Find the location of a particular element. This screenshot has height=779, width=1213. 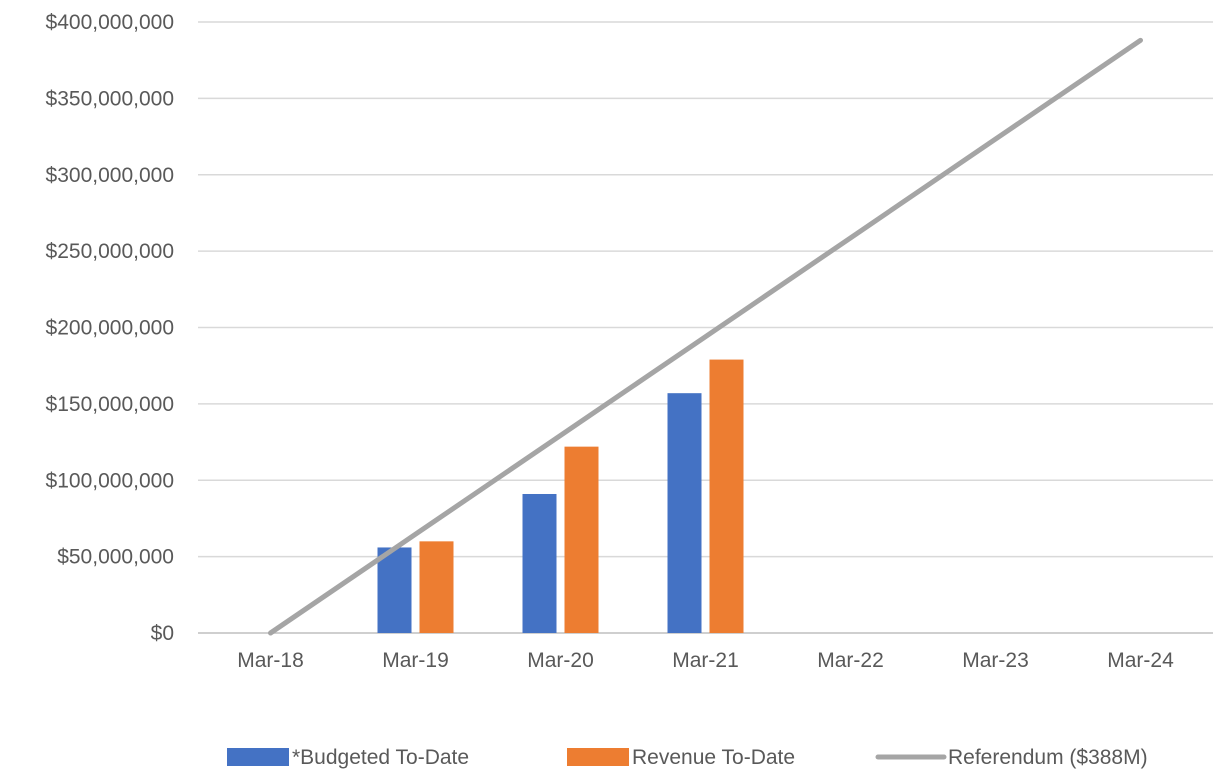

x-tick-label: Mar-18 is located at coordinates (270, 660).